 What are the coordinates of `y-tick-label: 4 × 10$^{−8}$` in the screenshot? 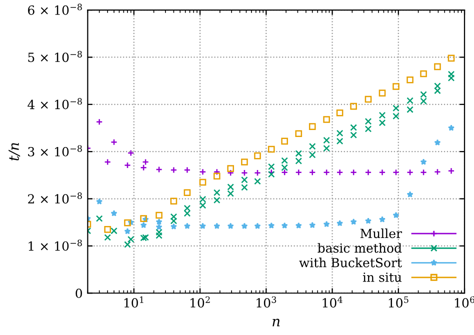 It's located at (55, 104).